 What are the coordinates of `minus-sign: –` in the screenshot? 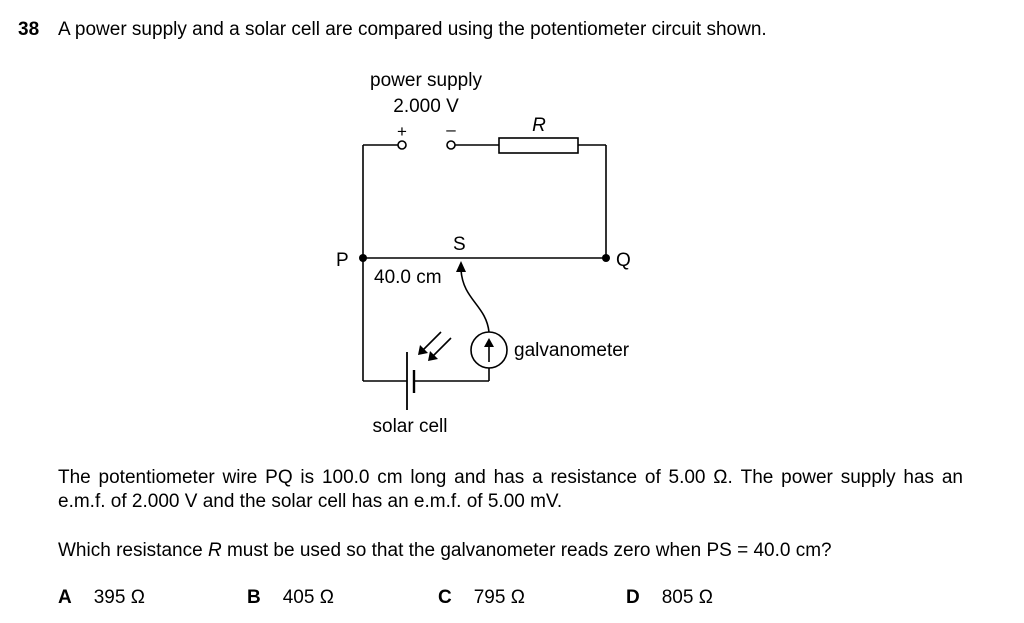 It's located at (451, 129).